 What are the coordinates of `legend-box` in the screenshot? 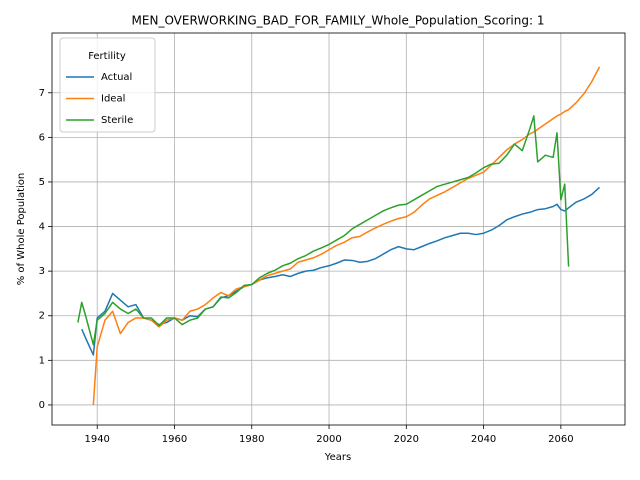 It's located at (107, 85).